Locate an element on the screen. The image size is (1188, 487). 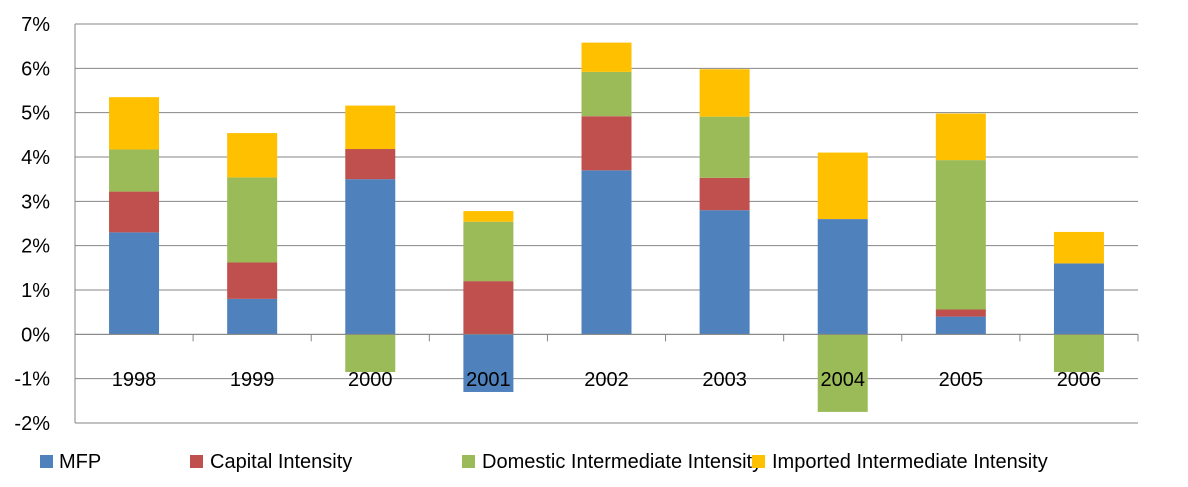
x-tick-label: 2006 is located at coordinates (1079, 380).